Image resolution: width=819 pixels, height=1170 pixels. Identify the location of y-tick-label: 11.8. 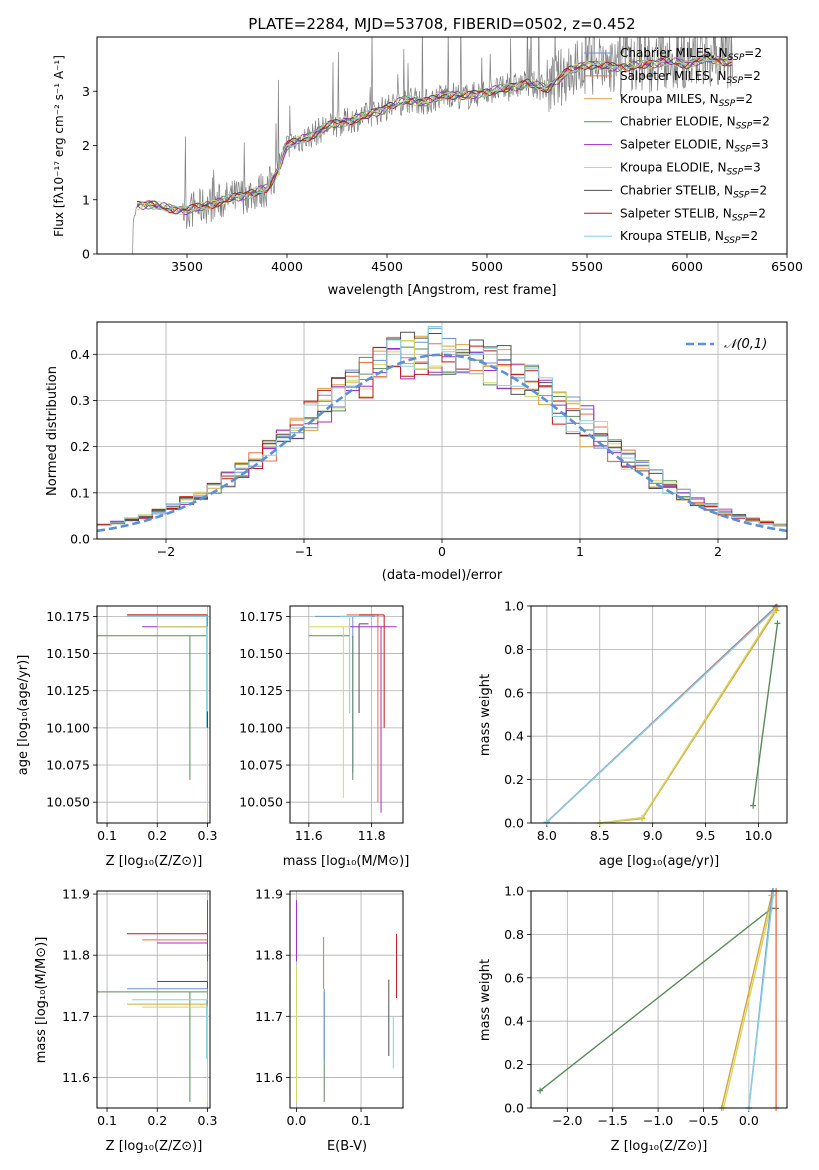
(269, 955).